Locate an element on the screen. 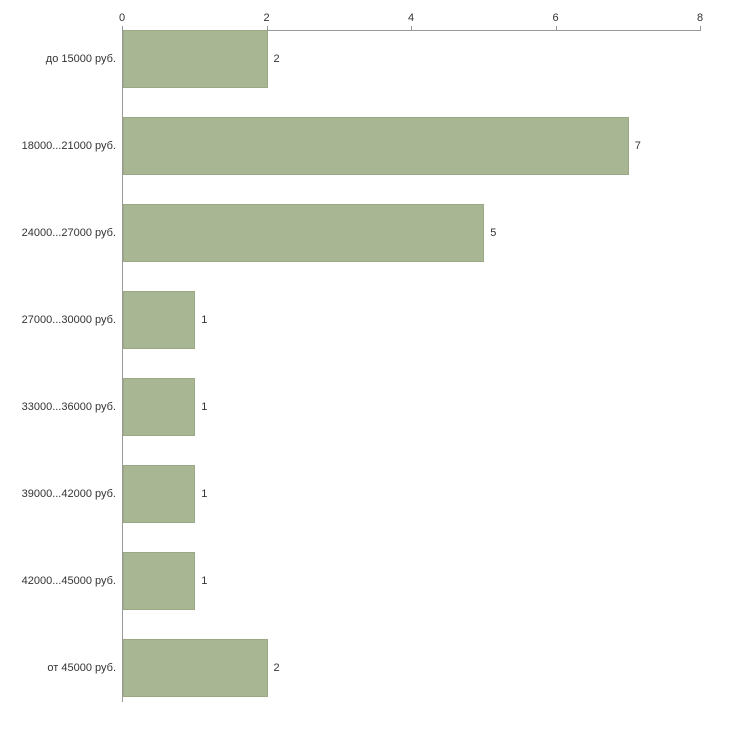 This screenshot has width=730, height=730. bar-row: 39000...42000 руб. 1 is located at coordinates (365, 494).